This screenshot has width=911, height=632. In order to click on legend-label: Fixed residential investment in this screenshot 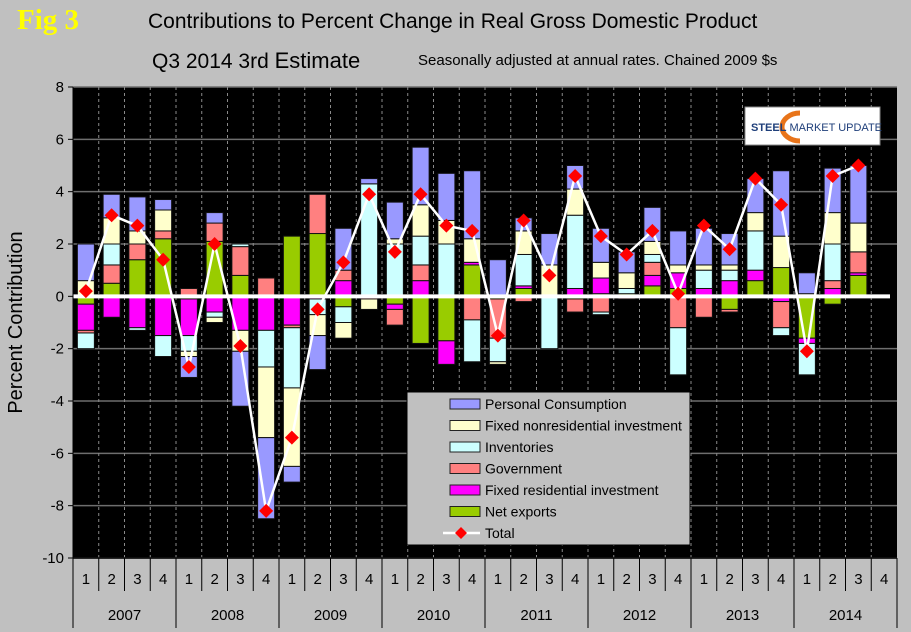, I will do `click(572, 490)`.